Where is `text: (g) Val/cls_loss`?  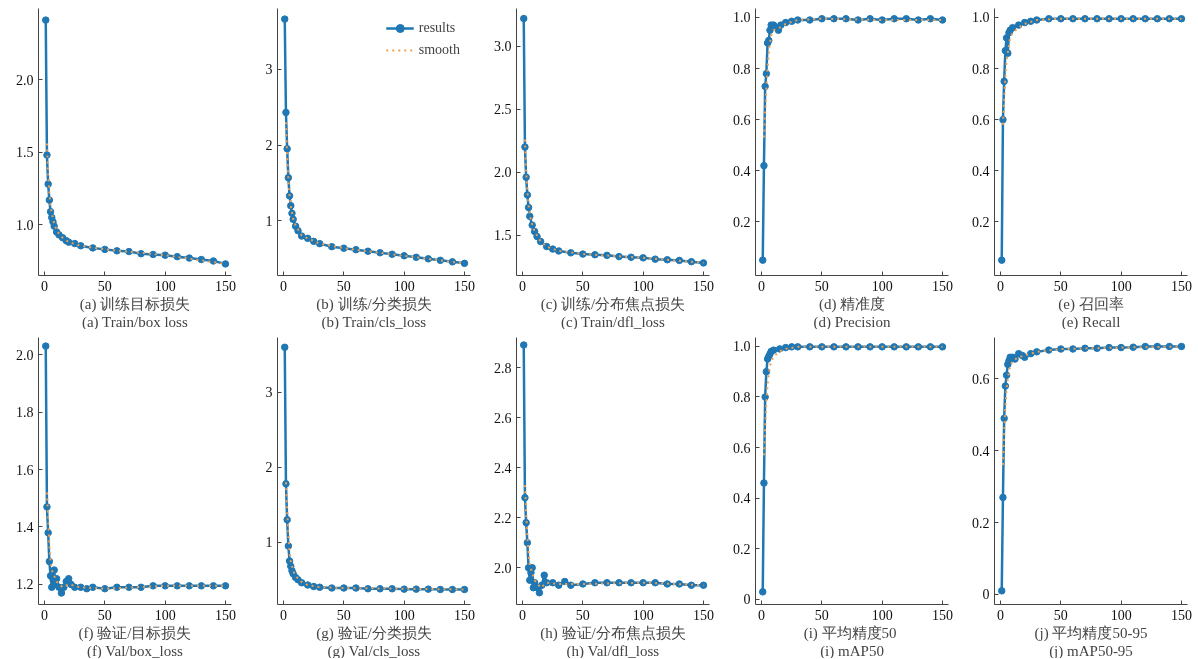 text: (g) Val/cls_loss is located at coordinates (374, 650).